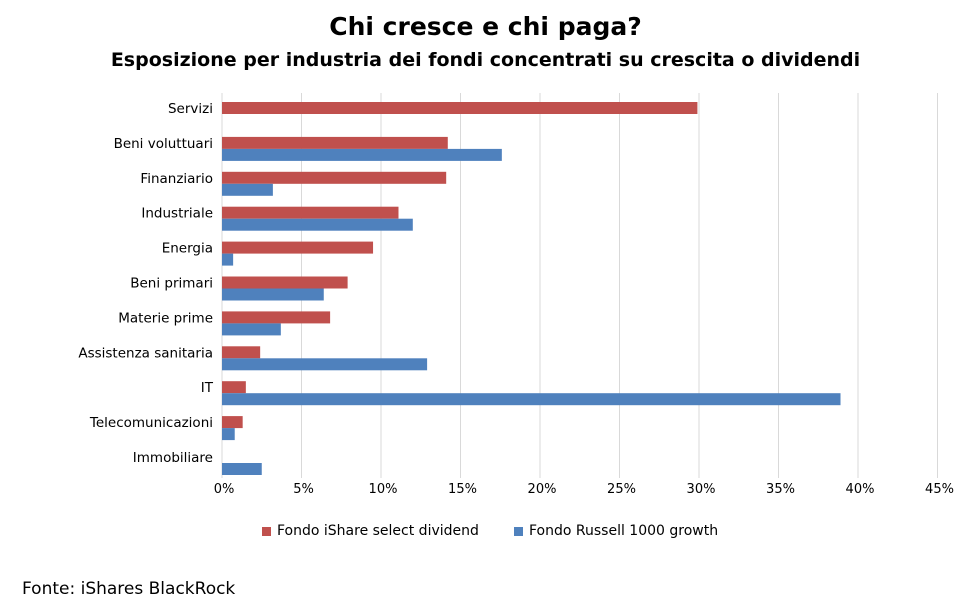  Describe the element at coordinates (163, 144) in the screenshot. I see `y-category-label: Beni voluttuari` at that location.